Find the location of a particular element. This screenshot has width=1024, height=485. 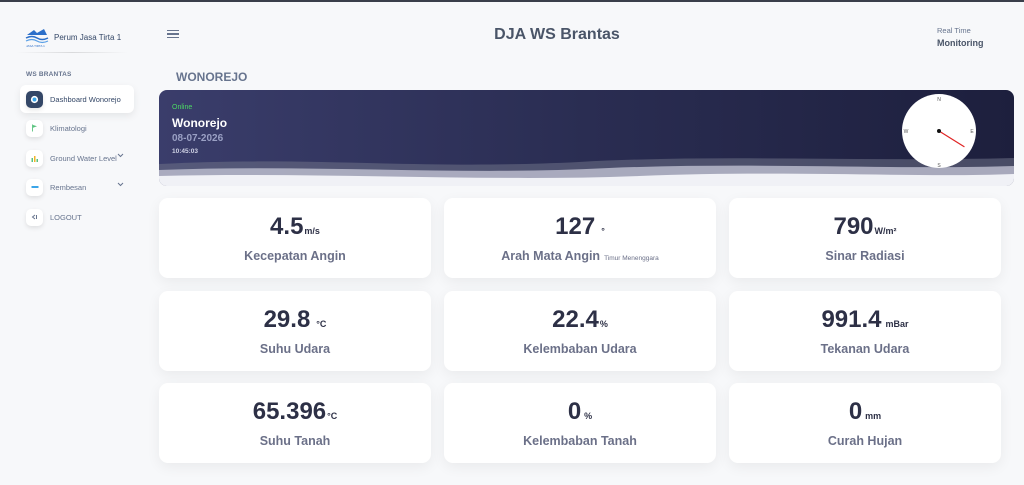

sidebar-item-rembesan: Rembesan is located at coordinates (77, 187).